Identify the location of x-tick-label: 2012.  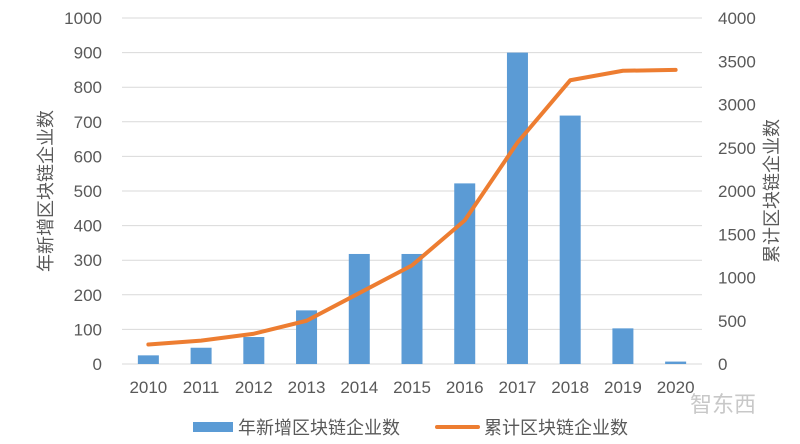
(254, 387).